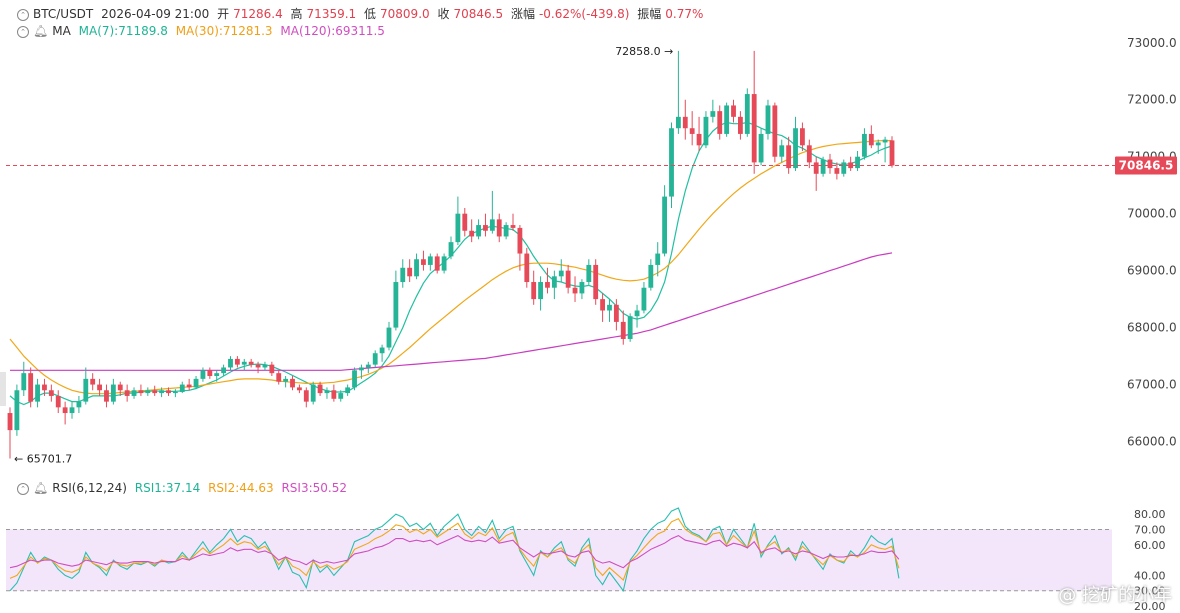 The image size is (1180, 613). I want to click on amplitude-label: 振幅, so click(649, 14).